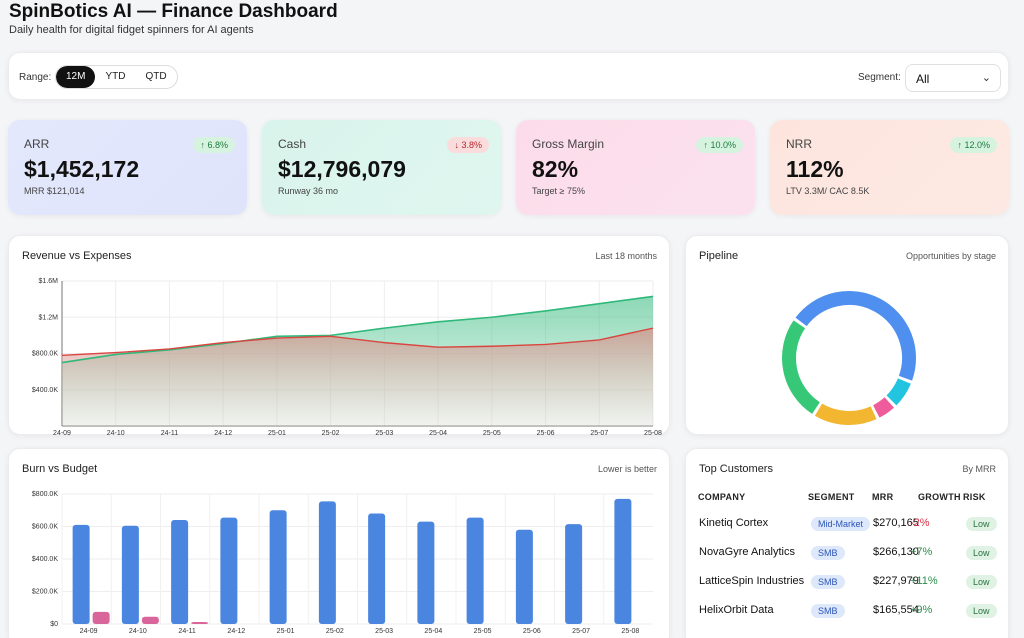 This screenshot has width=1024, height=638. I want to click on filter-bar: Range: 12M YTD QTD Segment: All ⌄, so click(508, 76).